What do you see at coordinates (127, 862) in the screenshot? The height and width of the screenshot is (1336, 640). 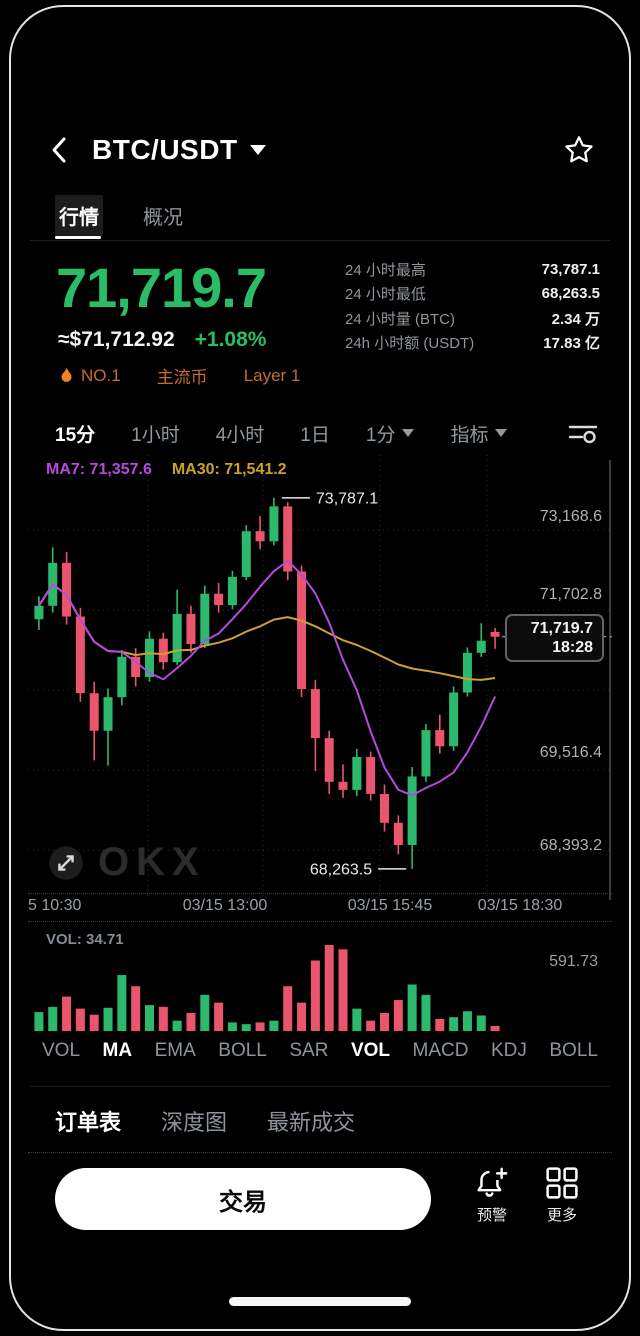 I see `watermark: OKX` at bounding box center [127, 862].